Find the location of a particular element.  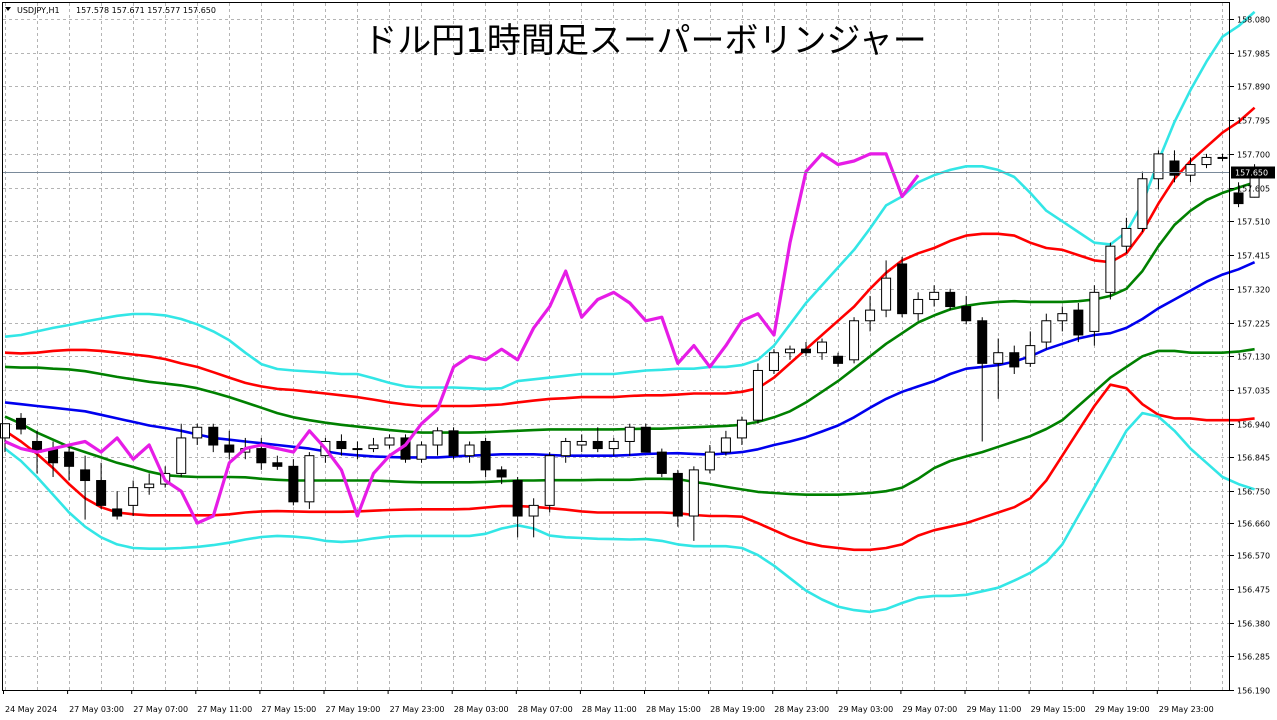

price-tick-label: 156.475 is located at coordinates (1253, 590).